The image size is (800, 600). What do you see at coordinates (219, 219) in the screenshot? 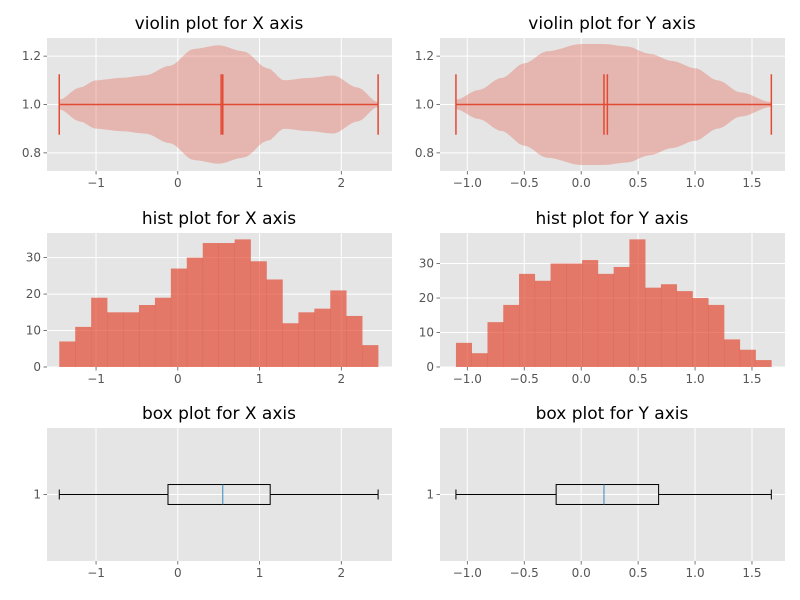
I see `subplot-title: hist plot for X axis` at bounding box center [219, 219].